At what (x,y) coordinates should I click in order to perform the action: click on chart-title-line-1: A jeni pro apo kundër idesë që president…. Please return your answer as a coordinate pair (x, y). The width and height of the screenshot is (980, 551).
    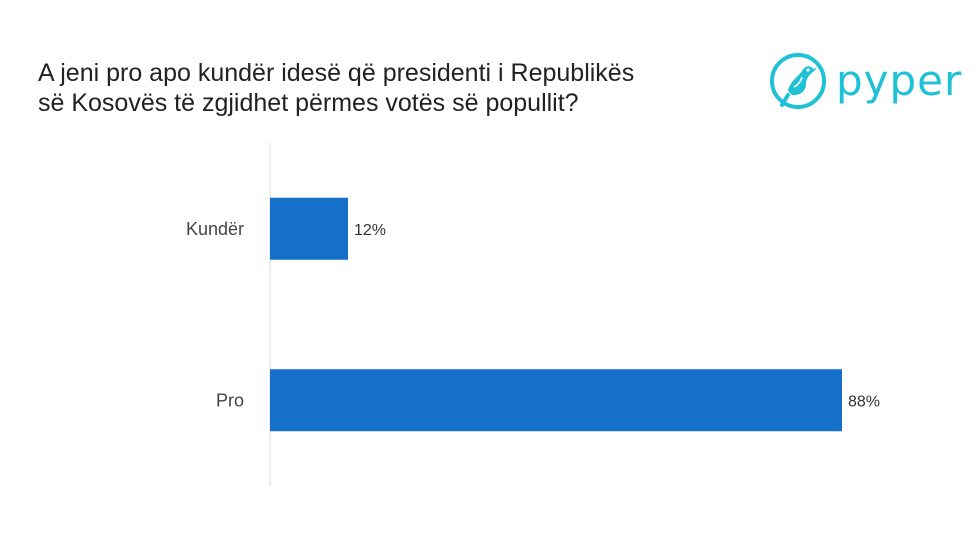
    Looking at the image, I should click on (336, 73).